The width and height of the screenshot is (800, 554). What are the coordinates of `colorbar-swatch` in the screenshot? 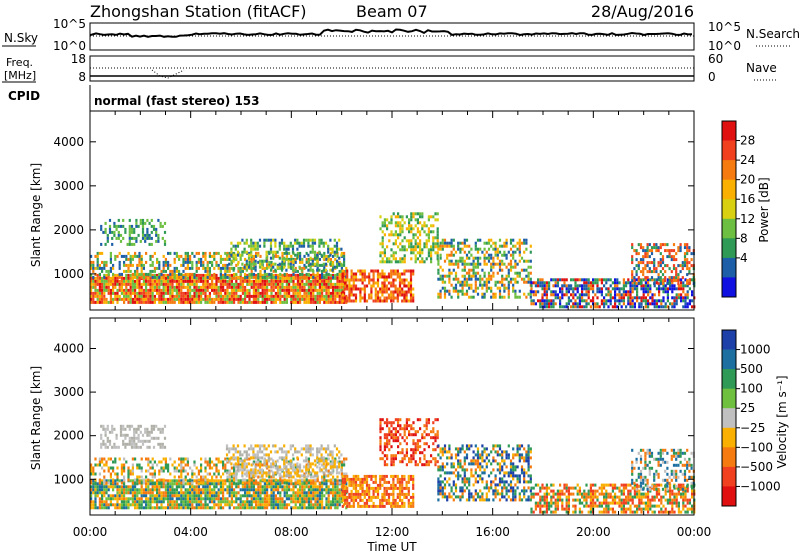 It's located at (729, 248).